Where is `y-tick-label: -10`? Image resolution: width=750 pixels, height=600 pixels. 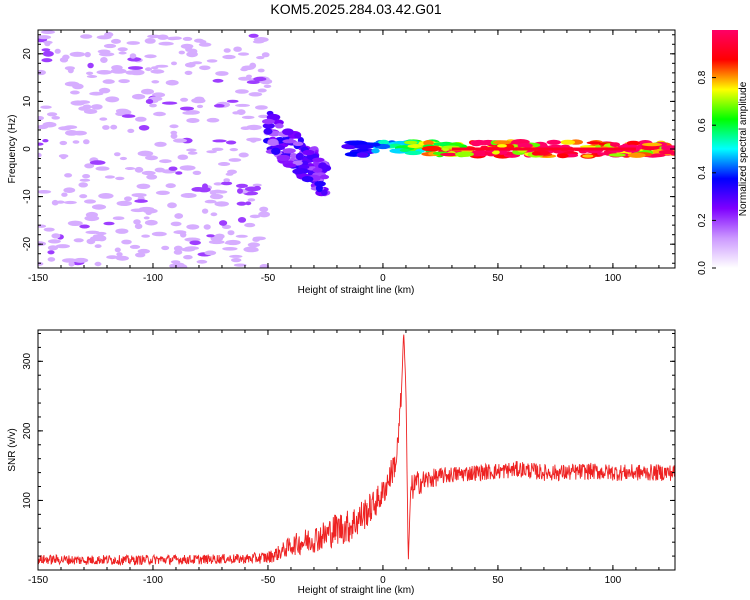
y-tick-label: -10 is located at coordinates (27, 196).